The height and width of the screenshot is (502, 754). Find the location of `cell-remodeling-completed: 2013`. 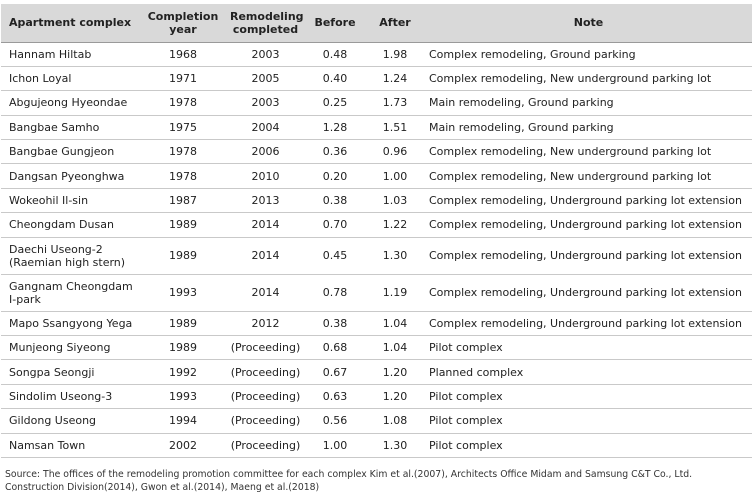

cell-remodeling-completed: 2013 is located at coordinates (265, 201).